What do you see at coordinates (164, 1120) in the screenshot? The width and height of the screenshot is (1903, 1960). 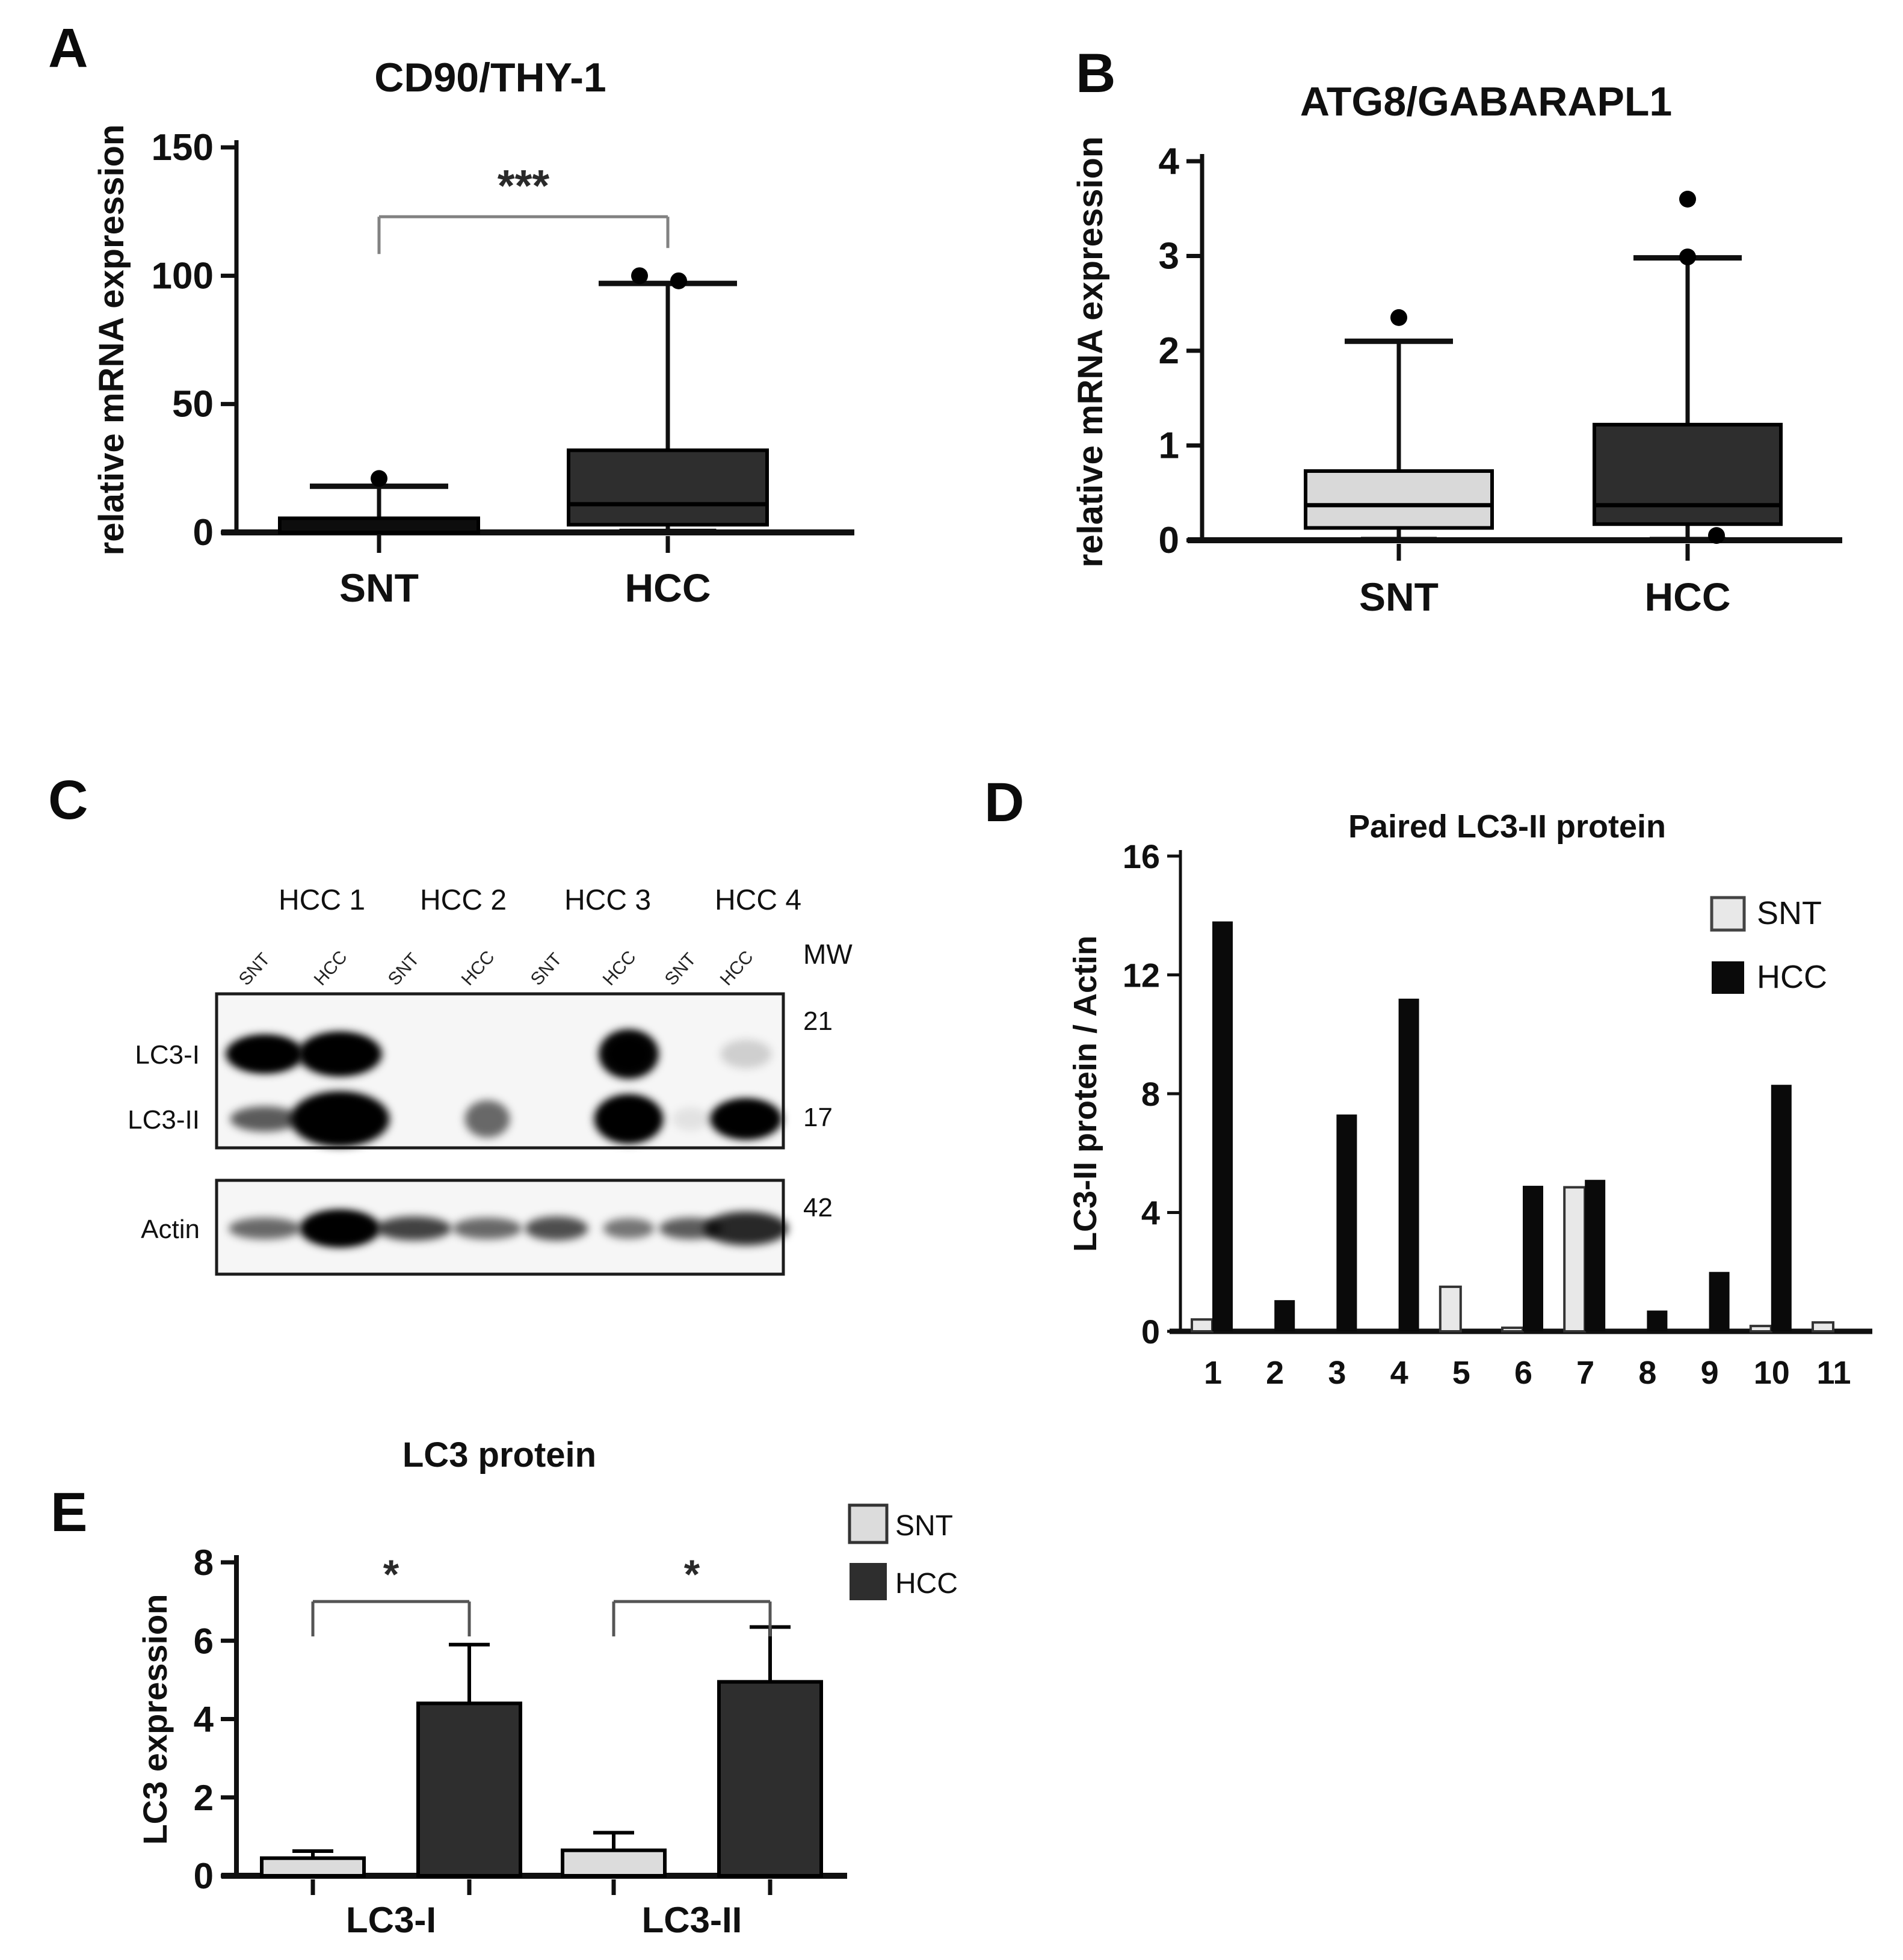 I see `blot-row-label: LC3-II` at bounding box center [164, 1120].